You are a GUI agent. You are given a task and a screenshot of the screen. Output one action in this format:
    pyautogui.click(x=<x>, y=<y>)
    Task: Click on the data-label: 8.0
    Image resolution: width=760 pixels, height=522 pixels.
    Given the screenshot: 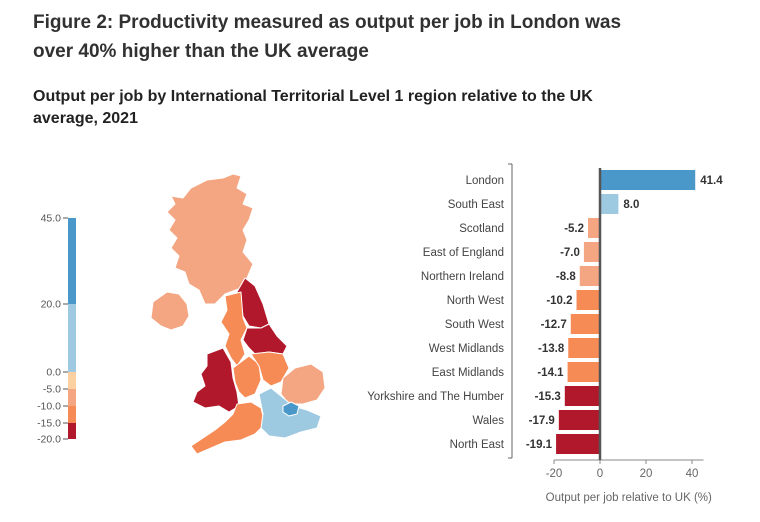 What is the action you would take?
    pyautogui.click(x=631, y=205)
    